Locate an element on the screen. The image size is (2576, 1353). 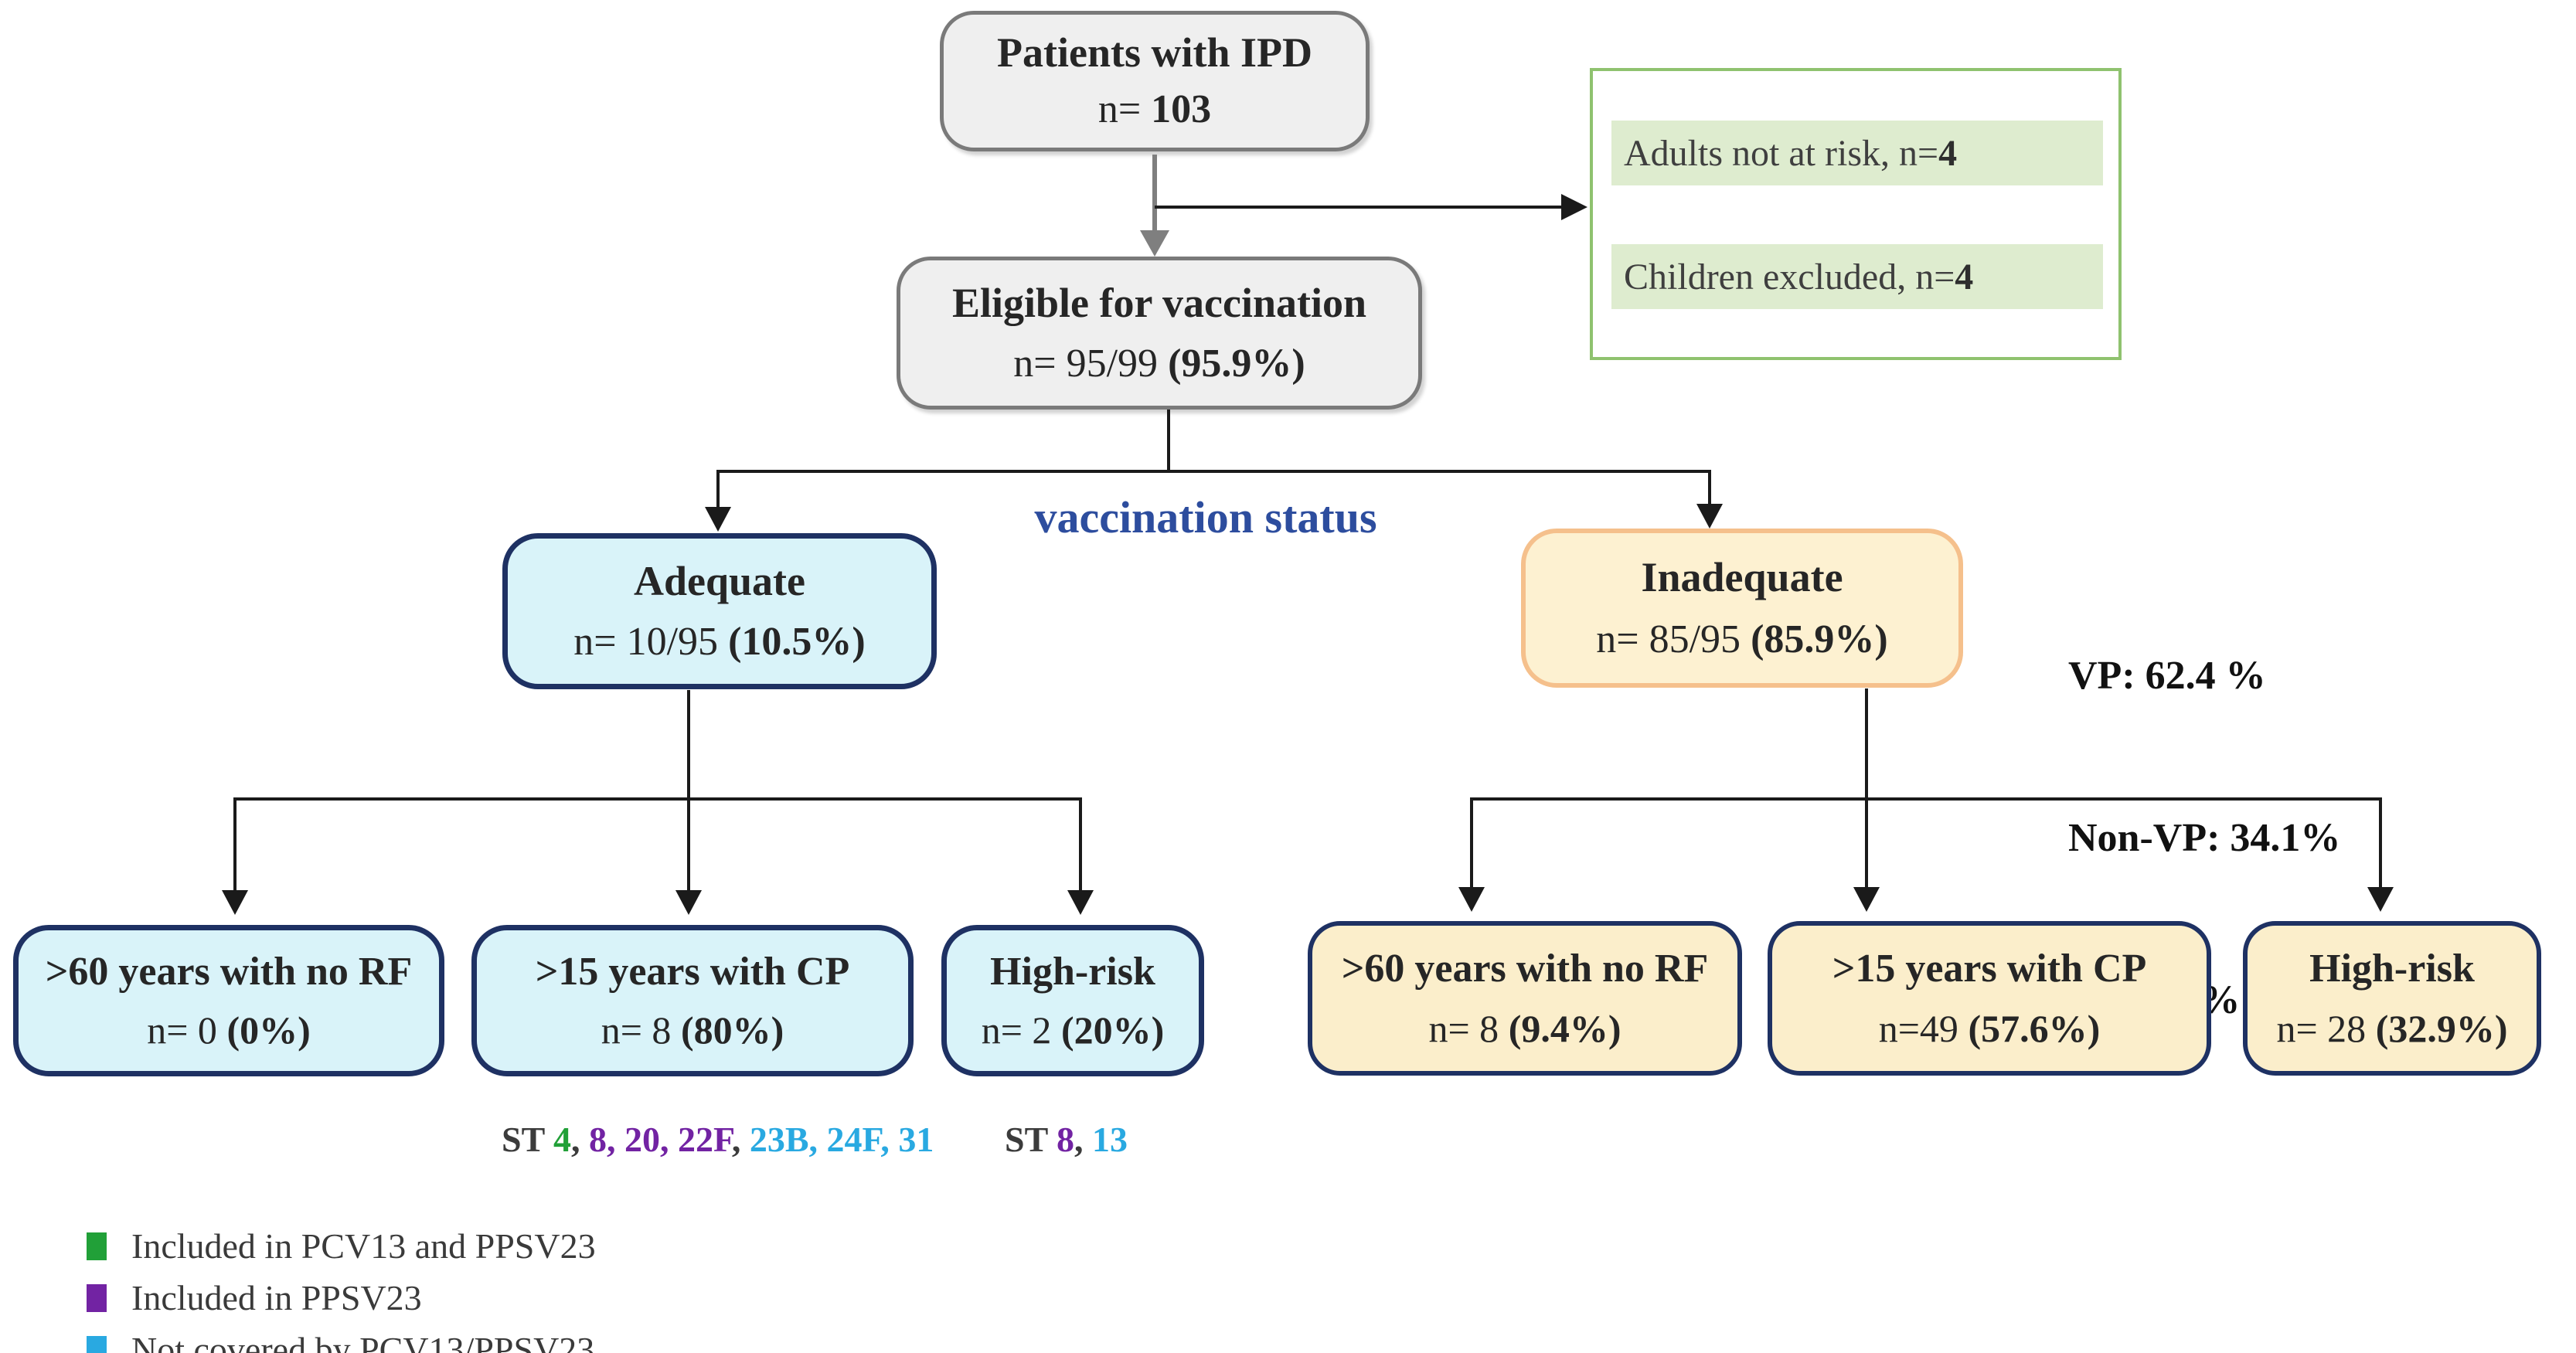
node-inadequate-over15-cp: >15 years with CP n=49 (57.6%) is located at coordinates (1989, 999).